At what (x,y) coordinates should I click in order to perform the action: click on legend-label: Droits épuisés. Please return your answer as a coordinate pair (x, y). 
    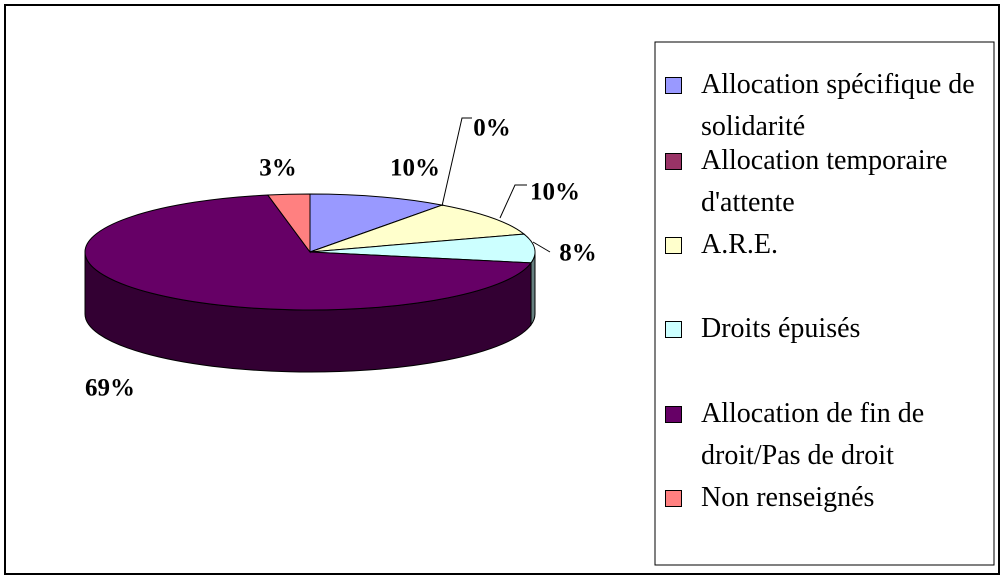
    Looking at the image, I should click on (781, 328).